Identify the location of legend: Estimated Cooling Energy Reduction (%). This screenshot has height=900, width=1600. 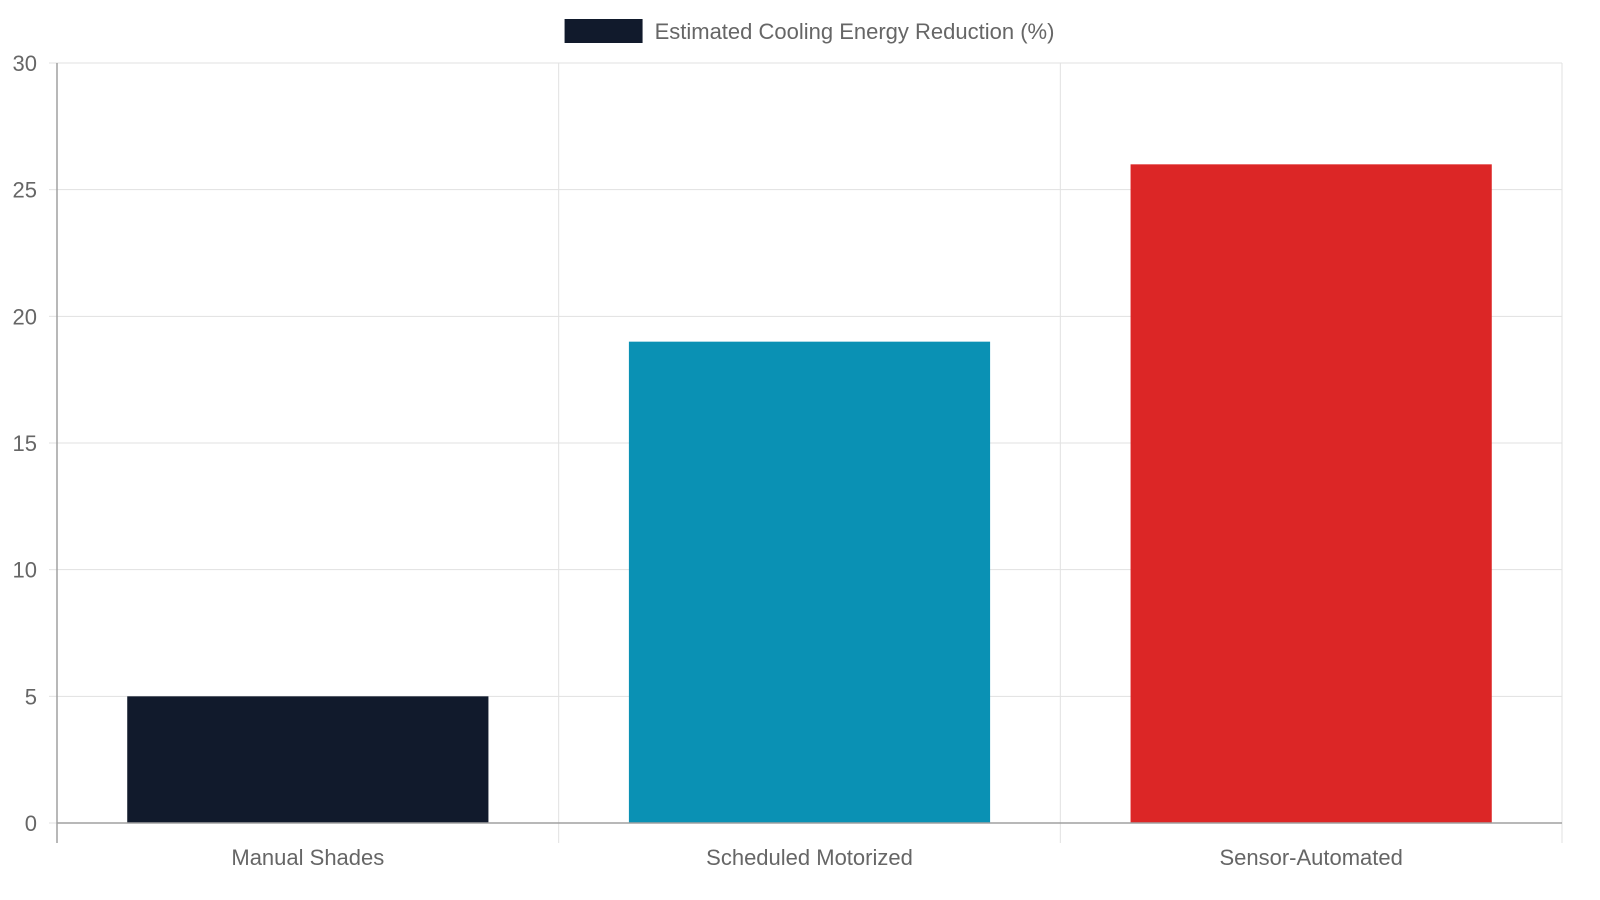
(809, 31).